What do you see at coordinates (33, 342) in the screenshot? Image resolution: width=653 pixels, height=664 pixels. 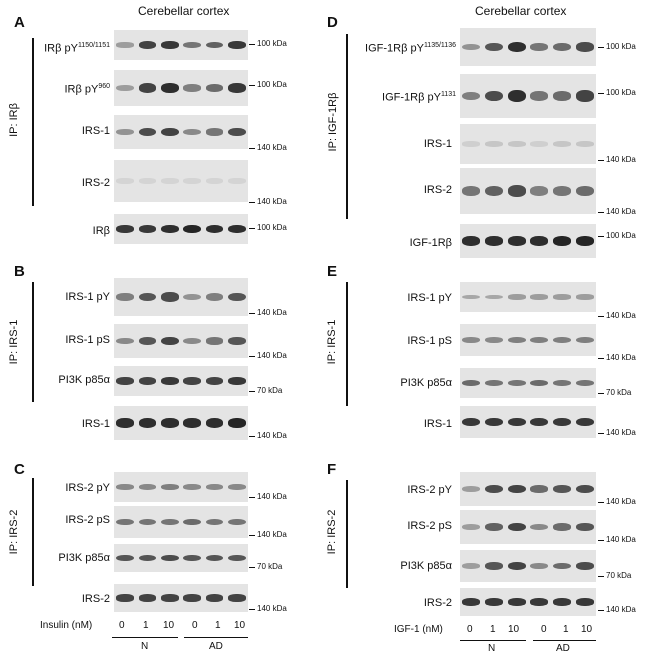 I see `ip-bracket-b` at bounding box center [33, 342].